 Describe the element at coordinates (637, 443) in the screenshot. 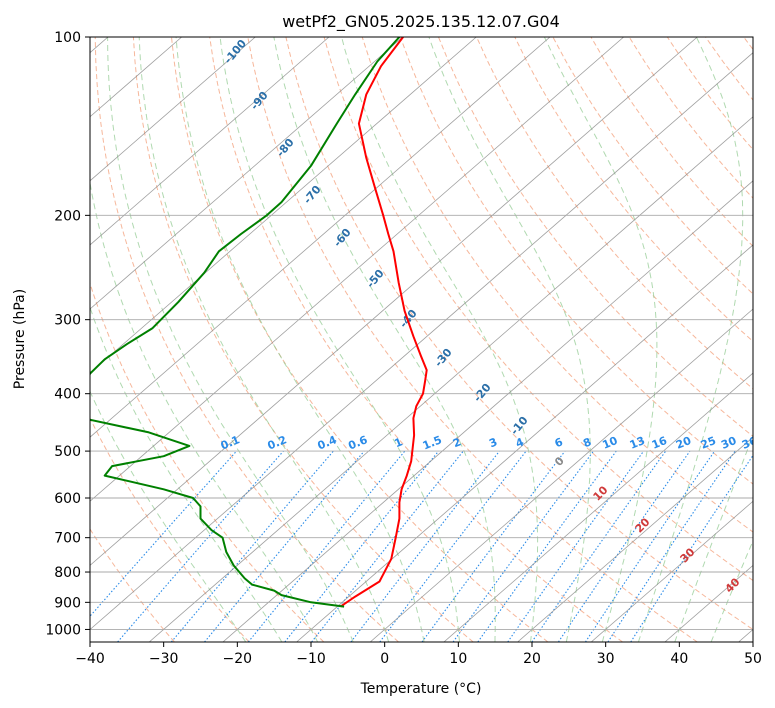

I see `mixing-ratio-label: 13` at that location.